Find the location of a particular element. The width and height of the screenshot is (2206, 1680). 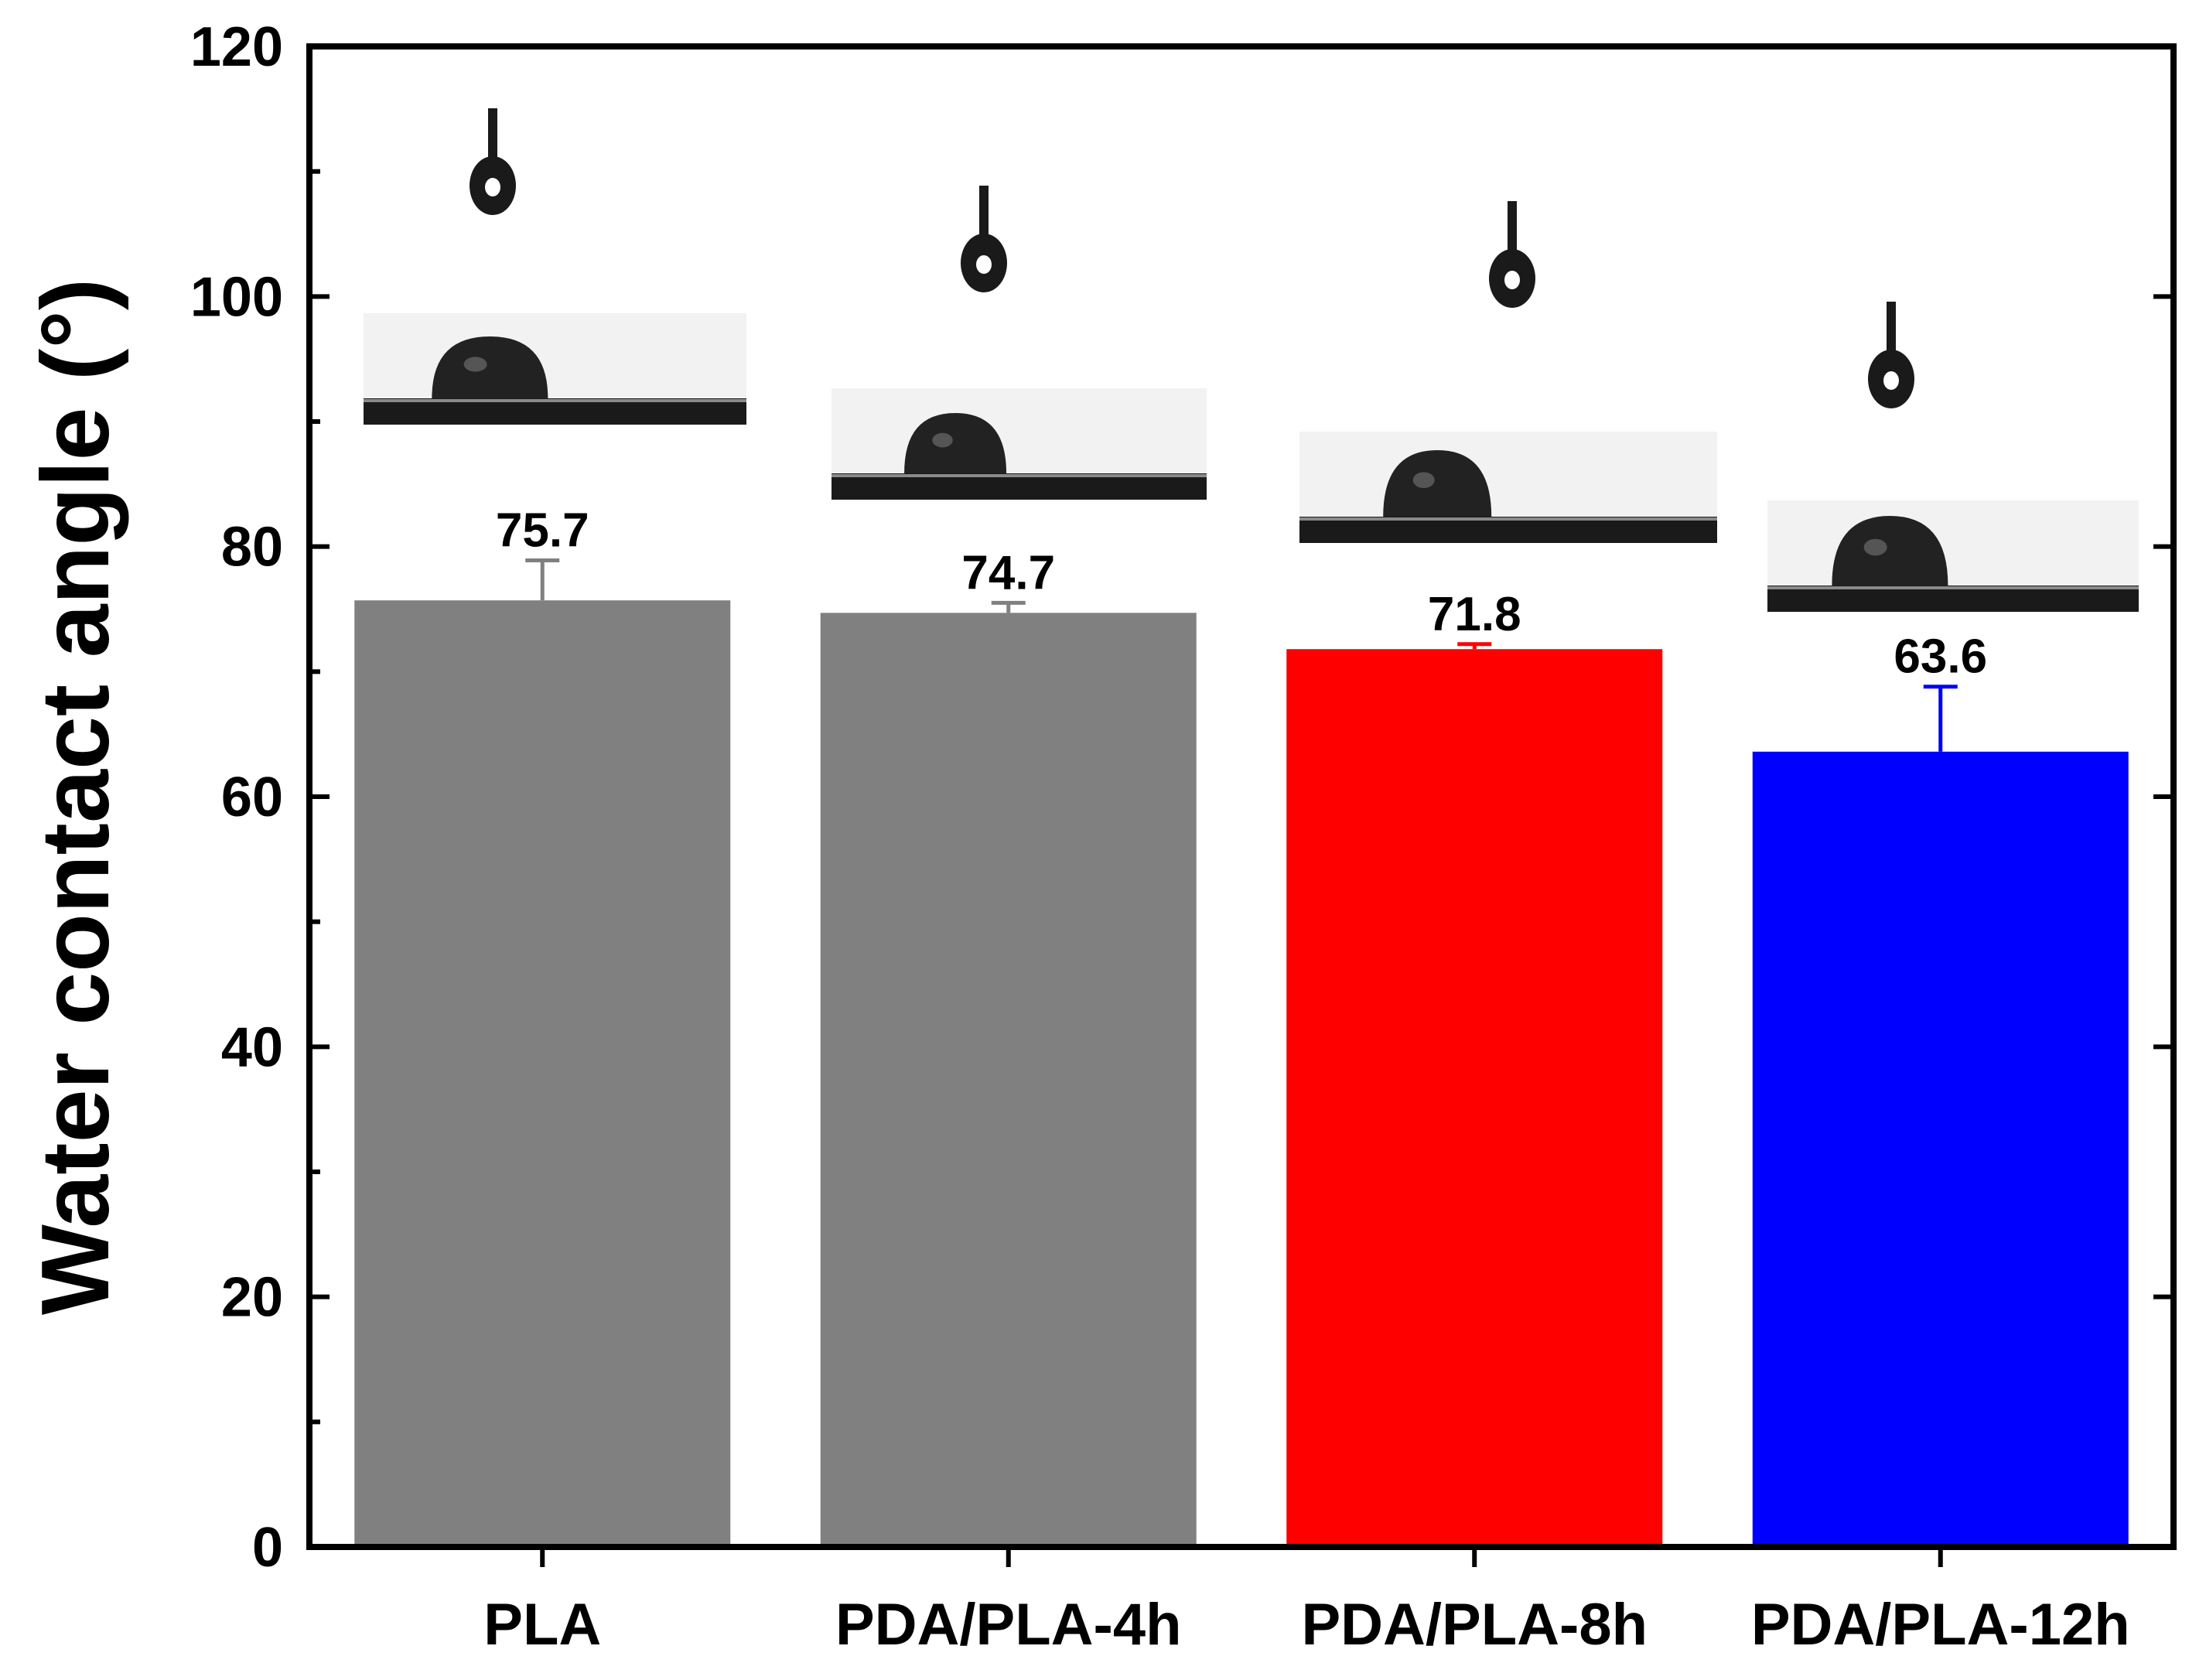

y-tick-label: 100 is located at coordinates (236, 297).